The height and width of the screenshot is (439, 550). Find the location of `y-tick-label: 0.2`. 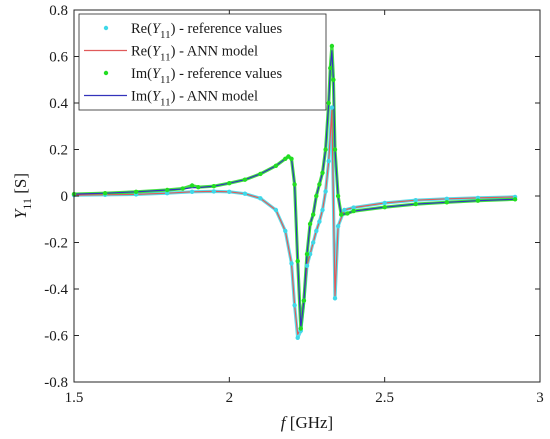

y-tick-label: 0.2 is located at coordinates (58, 151).